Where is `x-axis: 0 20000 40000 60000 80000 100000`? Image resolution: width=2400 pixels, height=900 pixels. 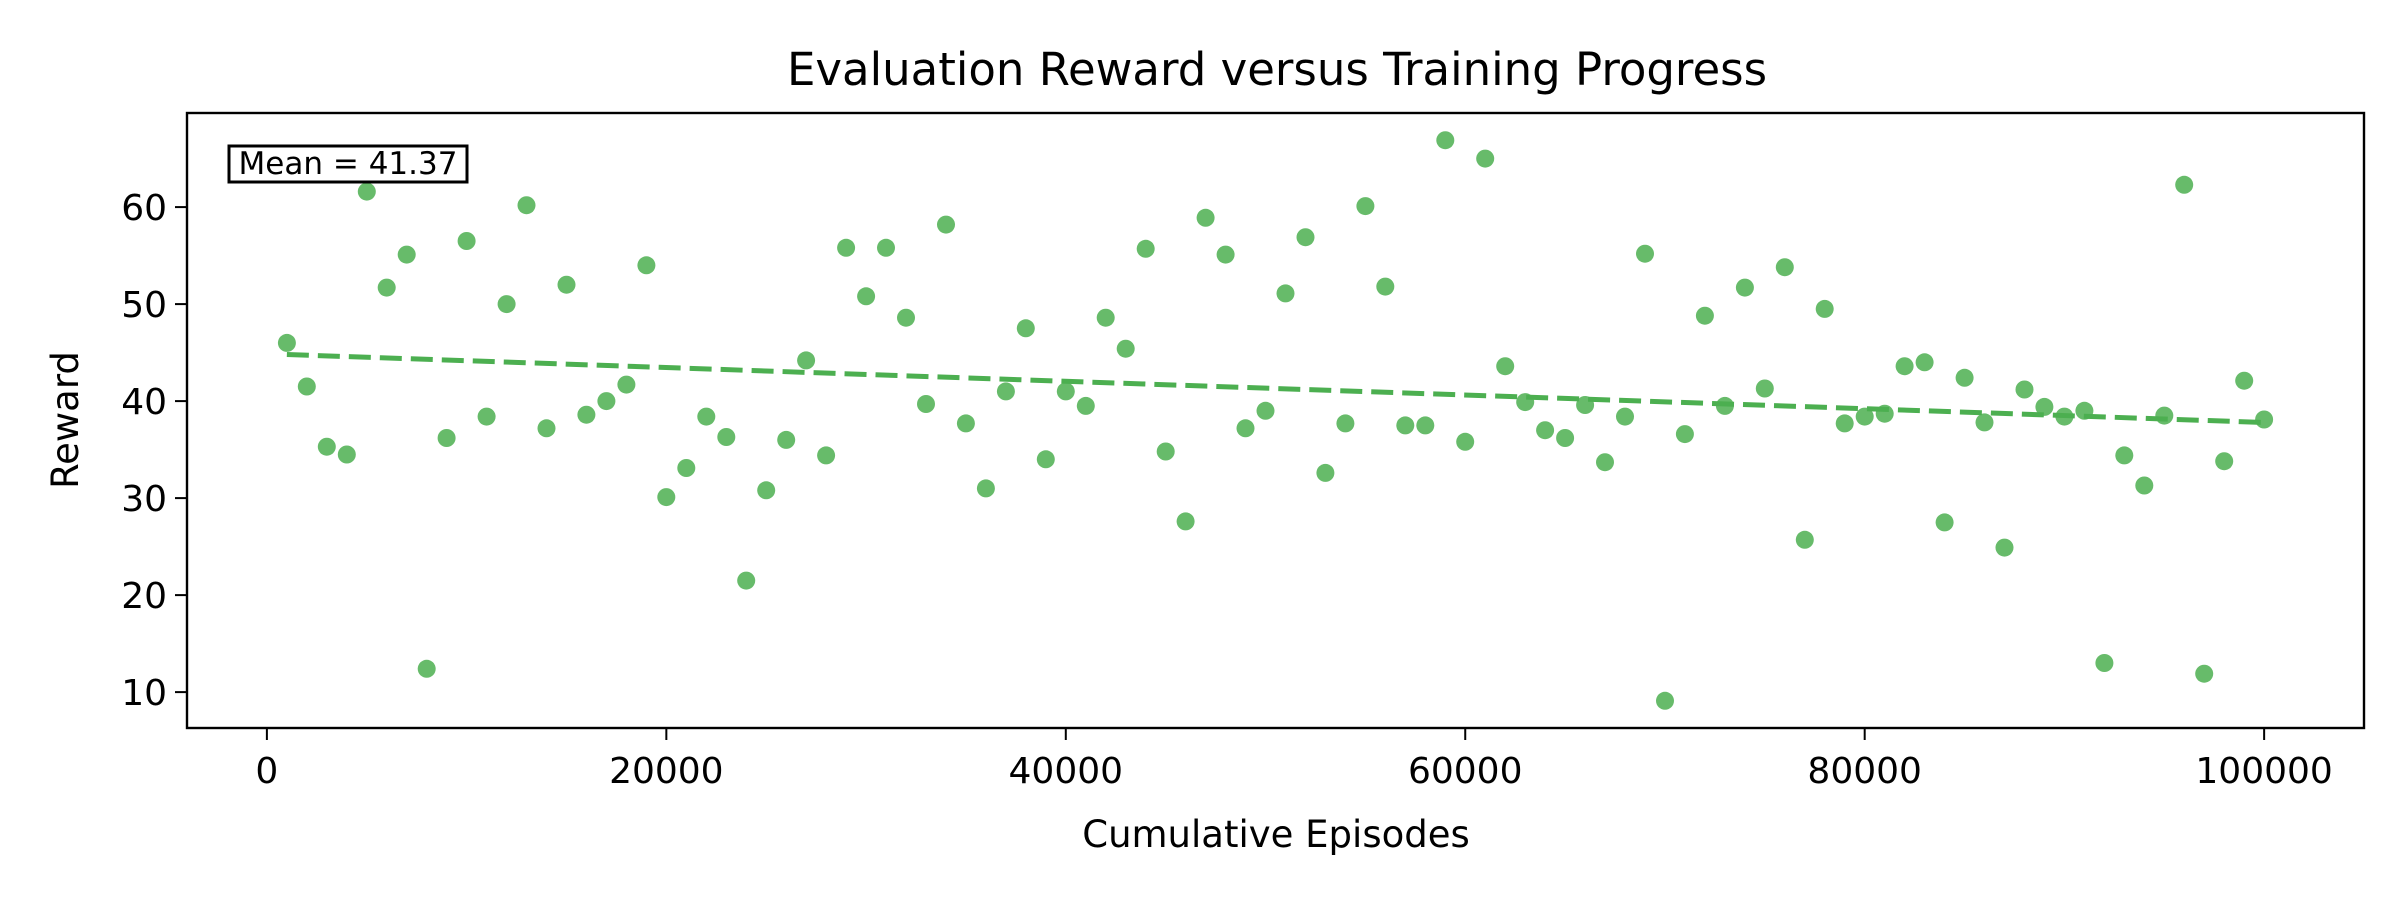 x-axis: 0 20000 40000 60000 80000 100000 is located at coordinates (1294, 760).